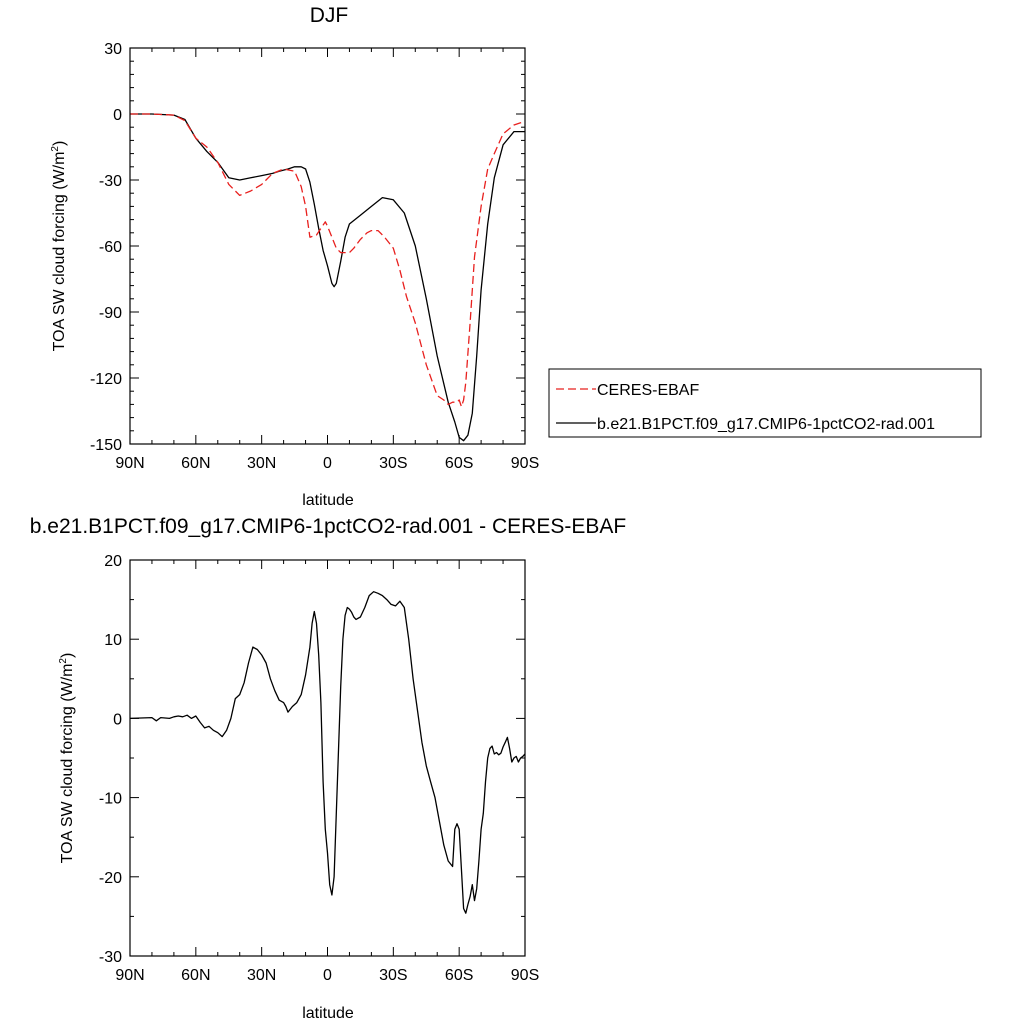 The width and height of the screenshot is (1024, 1024). What do you see at coordinates (117, 719) in the screenshot?
I see `bottom-y-tick-label: 0` at bounding box center [117, 719].